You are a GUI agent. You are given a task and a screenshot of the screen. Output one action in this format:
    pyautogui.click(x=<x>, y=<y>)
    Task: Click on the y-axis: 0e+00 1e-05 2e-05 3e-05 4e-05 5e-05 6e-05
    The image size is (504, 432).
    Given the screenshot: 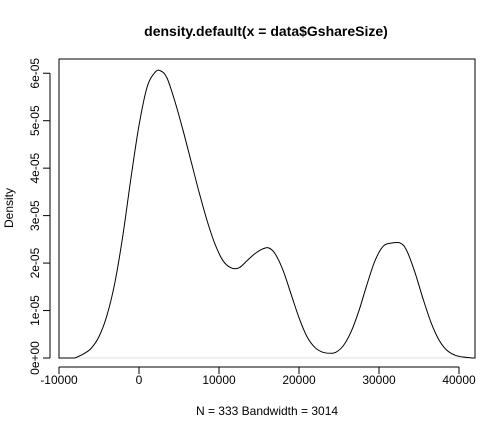 What is the action you would take?
    pyautogui.click(x=39, y=216)
    